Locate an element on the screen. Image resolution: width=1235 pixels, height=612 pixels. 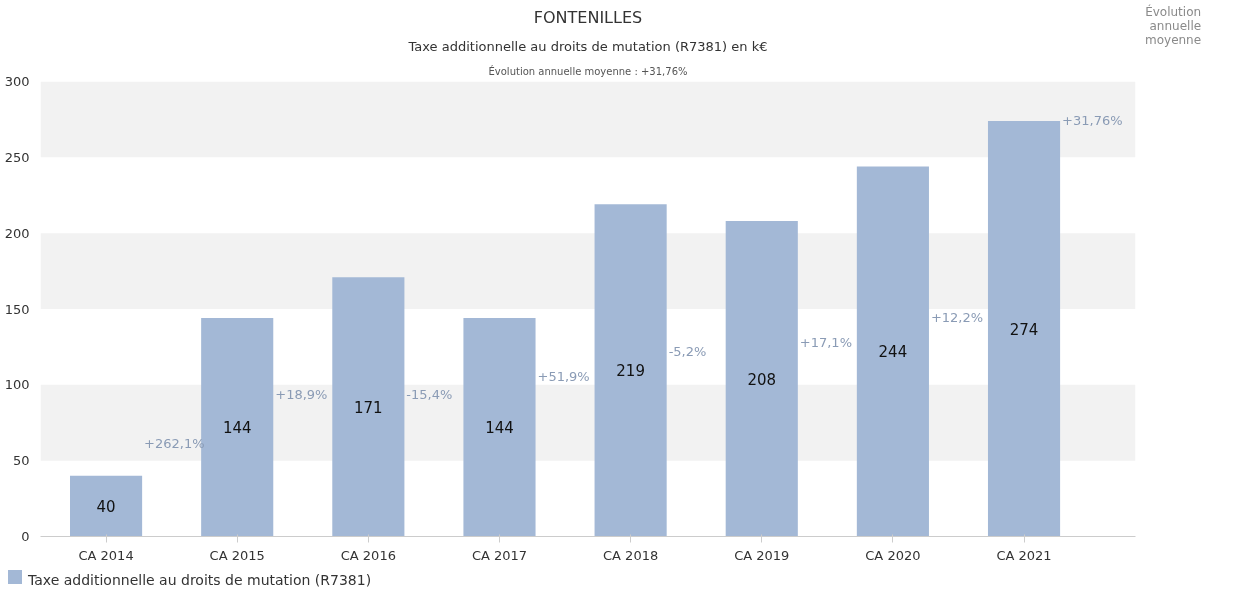
data-label: 219 is located at coordinates (630, 371).